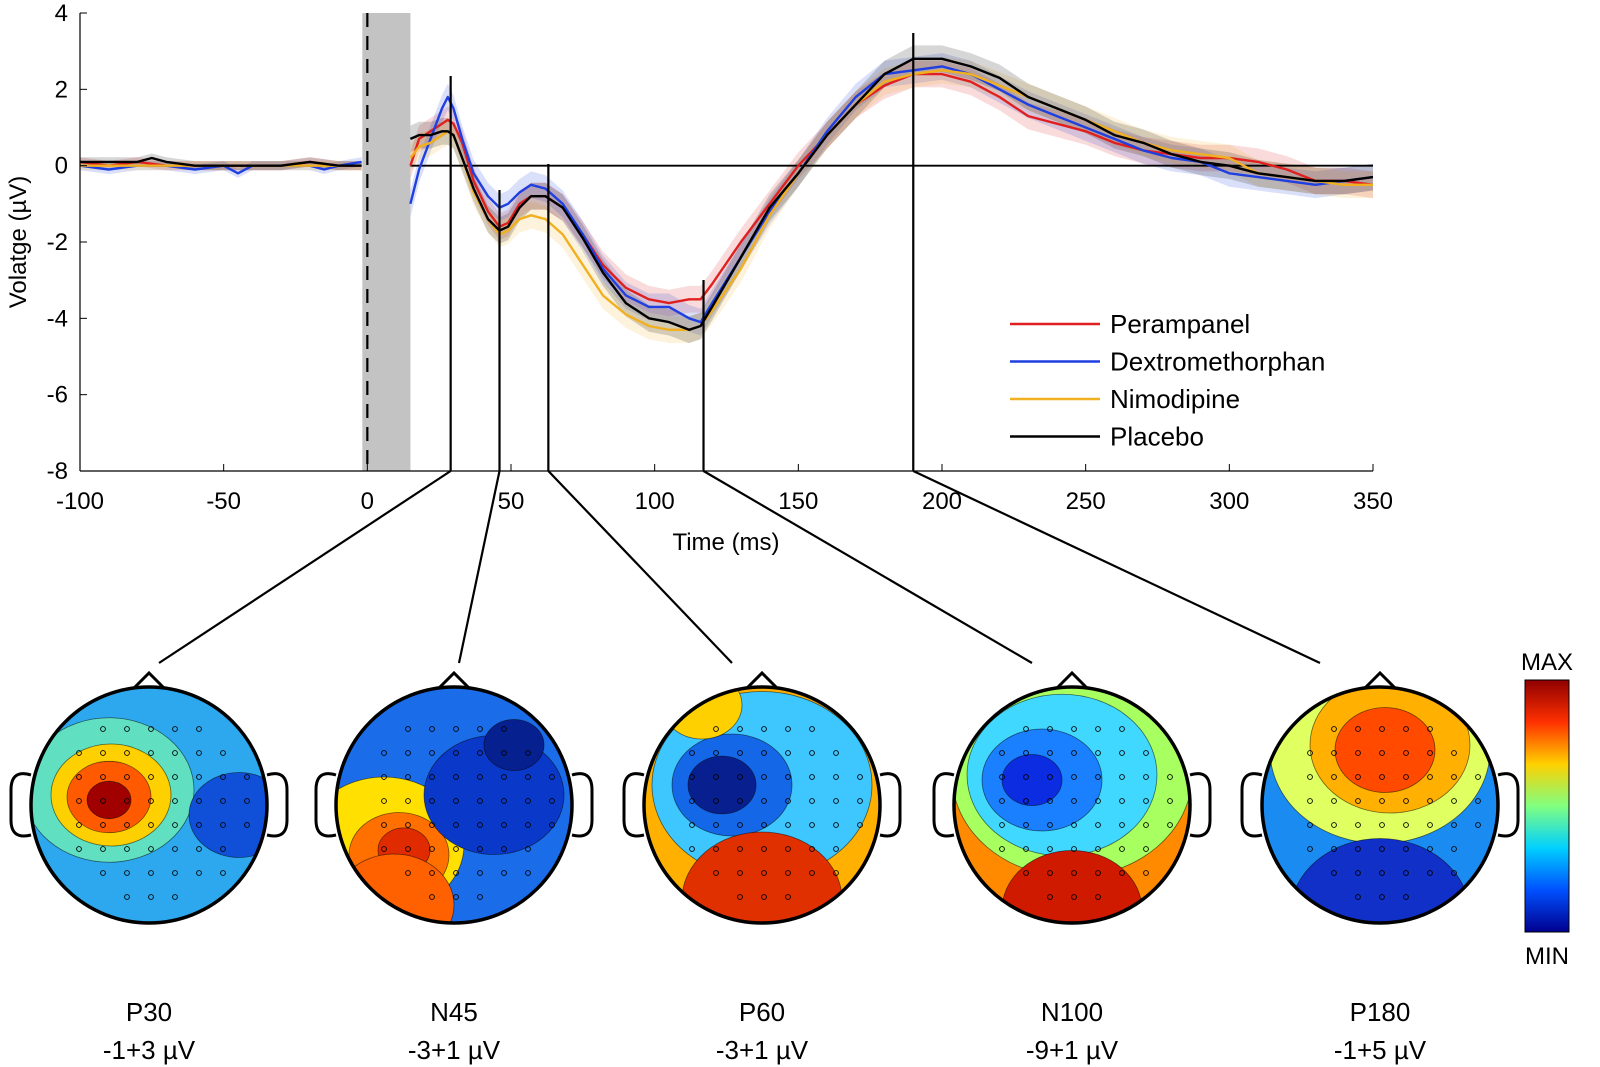 Image resolution: width=1600 pixels, height=1067 pixels. I want to click on topomap-p180, so click(1380, 797).